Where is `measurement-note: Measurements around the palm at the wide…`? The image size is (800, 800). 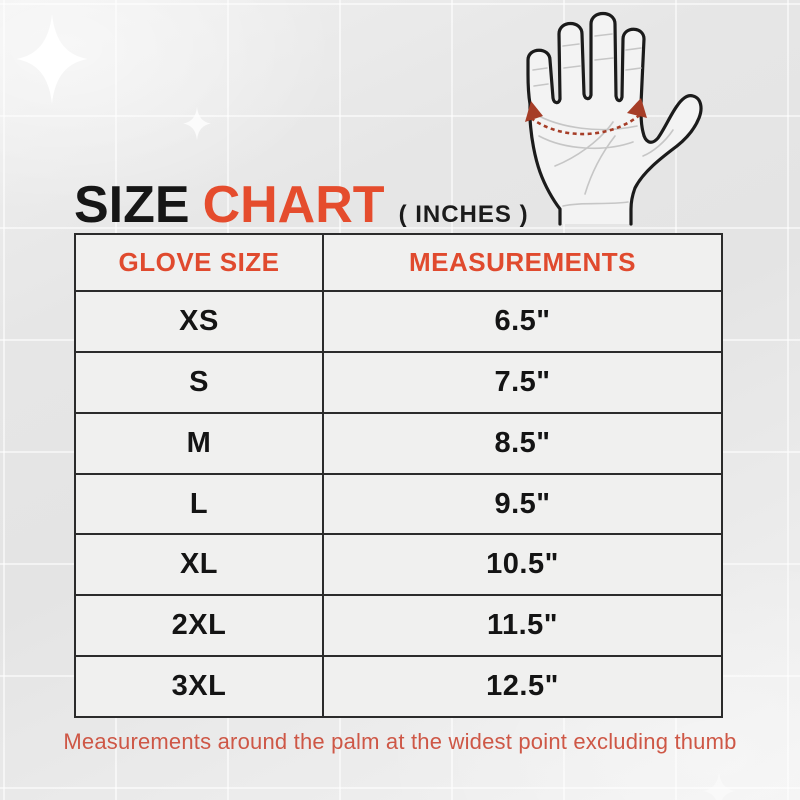 measurement-note: Measurements around the palm at the wide… is located at coordinates (400, 741).